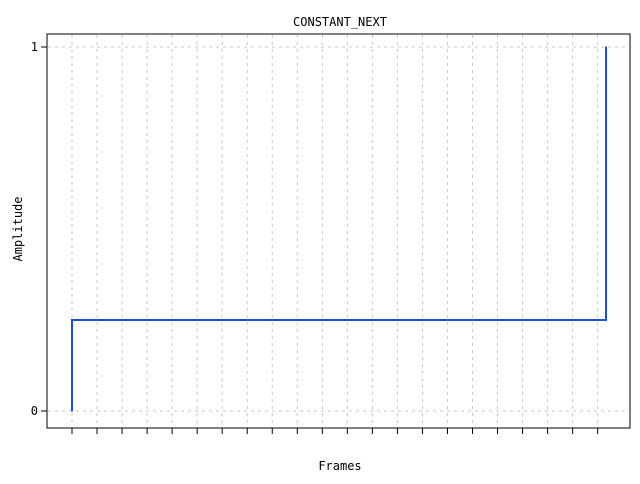  Describe the element at coordinates (34, 47) in the screenshot. I see `y-tick-label: 1` at that location.